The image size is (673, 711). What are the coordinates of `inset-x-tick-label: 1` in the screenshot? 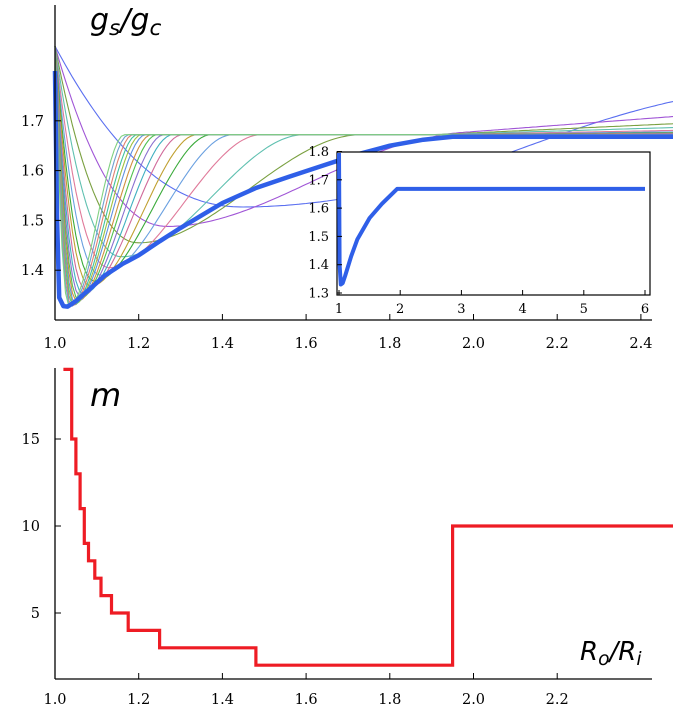 It's located at (339, 309).